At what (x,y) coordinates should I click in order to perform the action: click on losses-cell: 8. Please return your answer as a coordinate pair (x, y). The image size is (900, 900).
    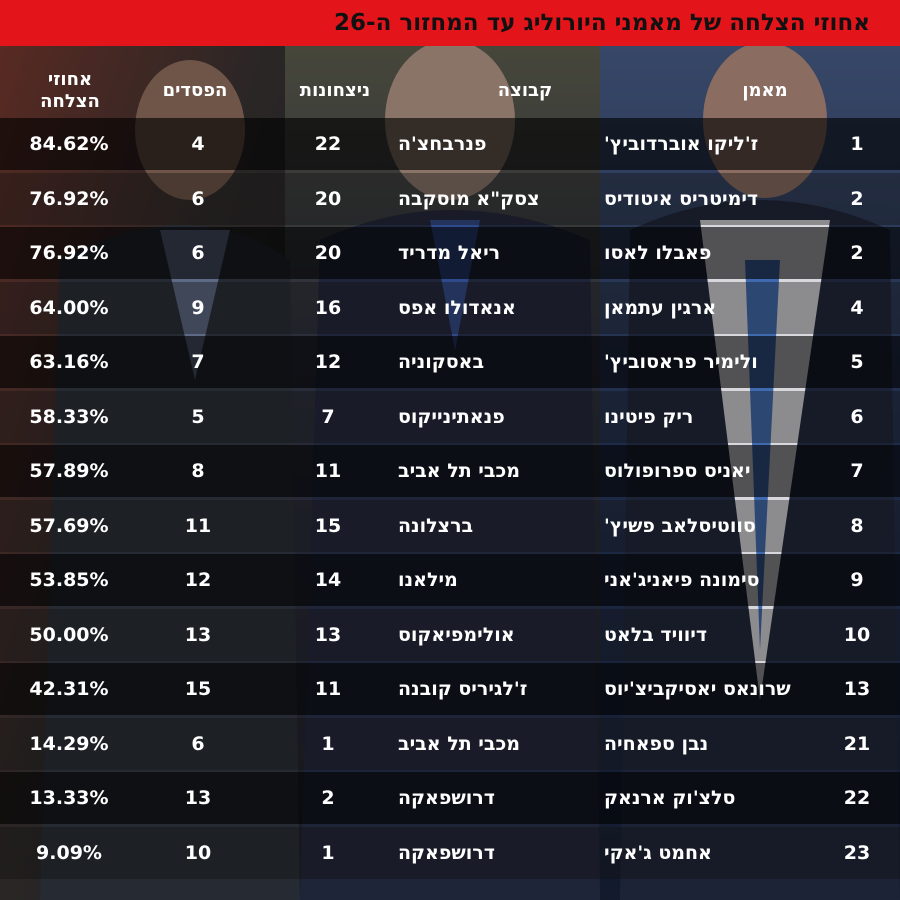
    Looking at the image, I should click on (198, 471).